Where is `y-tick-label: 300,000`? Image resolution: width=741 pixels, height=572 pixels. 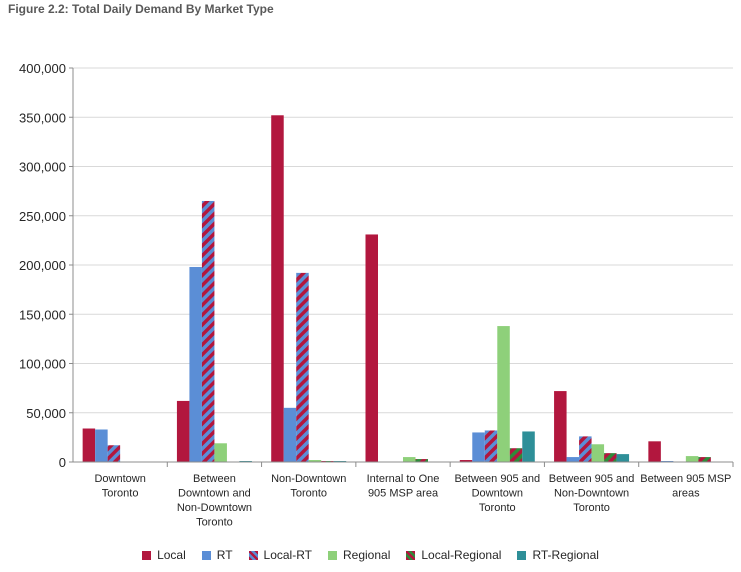
y-tick-label: 300,000 is located at coordinates (42, 167).